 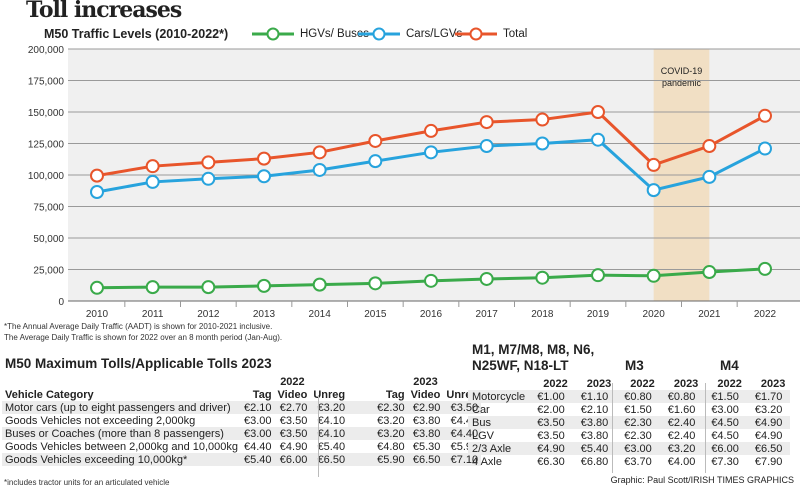 I want to click on table-cell: €2.70, so click(x=292, y=407).